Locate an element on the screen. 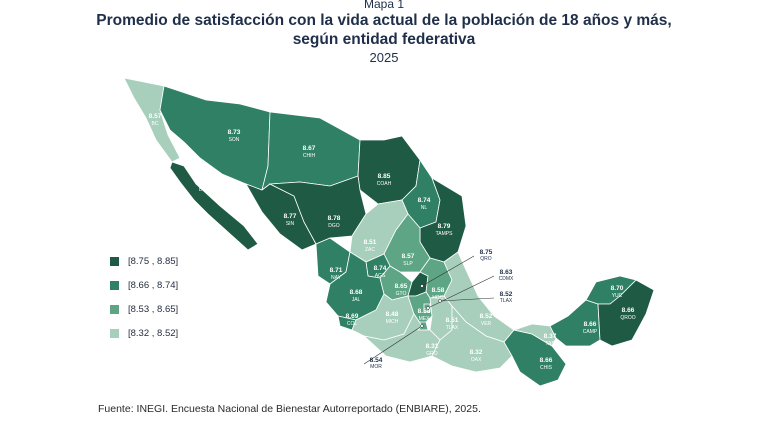 The height and width of the screenshot is (432, 768). callout-value: 8.54 is located at coordinates (376, 360).